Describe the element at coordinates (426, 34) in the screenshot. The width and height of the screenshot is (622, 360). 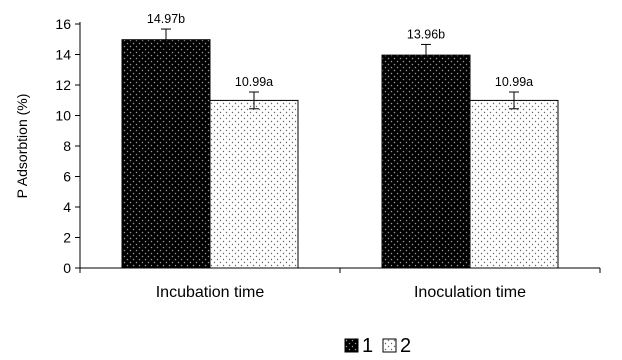
I see `data-label: 13.96b` at that location.